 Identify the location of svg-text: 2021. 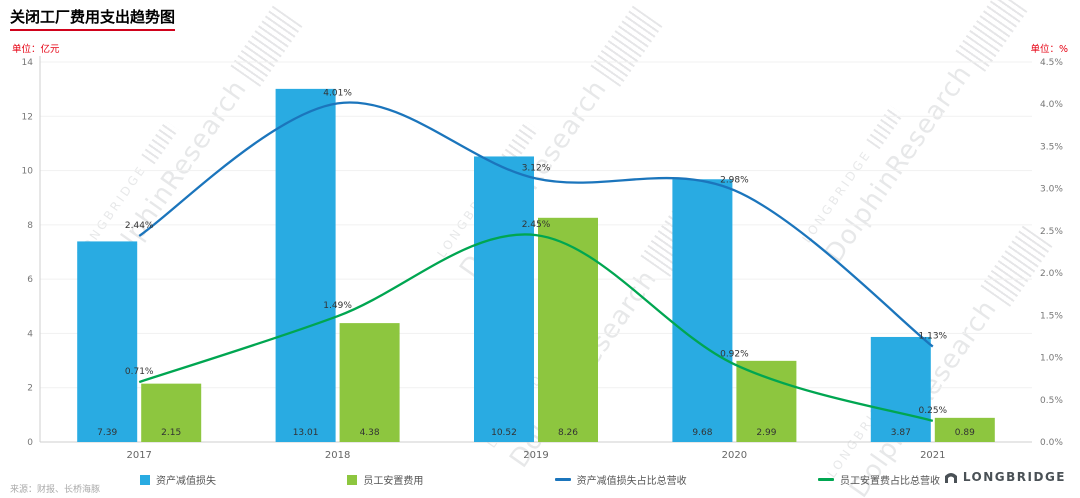
(932, 455).